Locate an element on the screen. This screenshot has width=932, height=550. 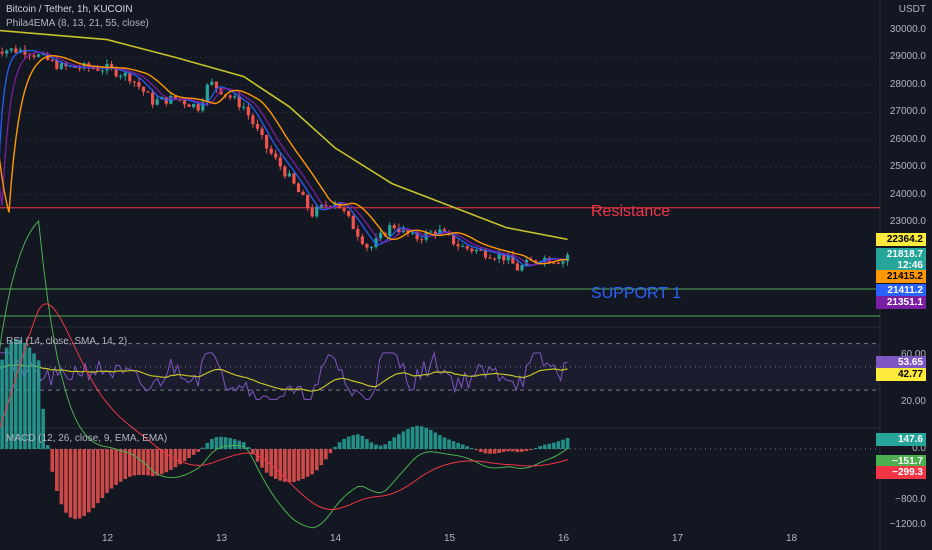
time-tick-label: 14 is located at coordinates (336, 538).